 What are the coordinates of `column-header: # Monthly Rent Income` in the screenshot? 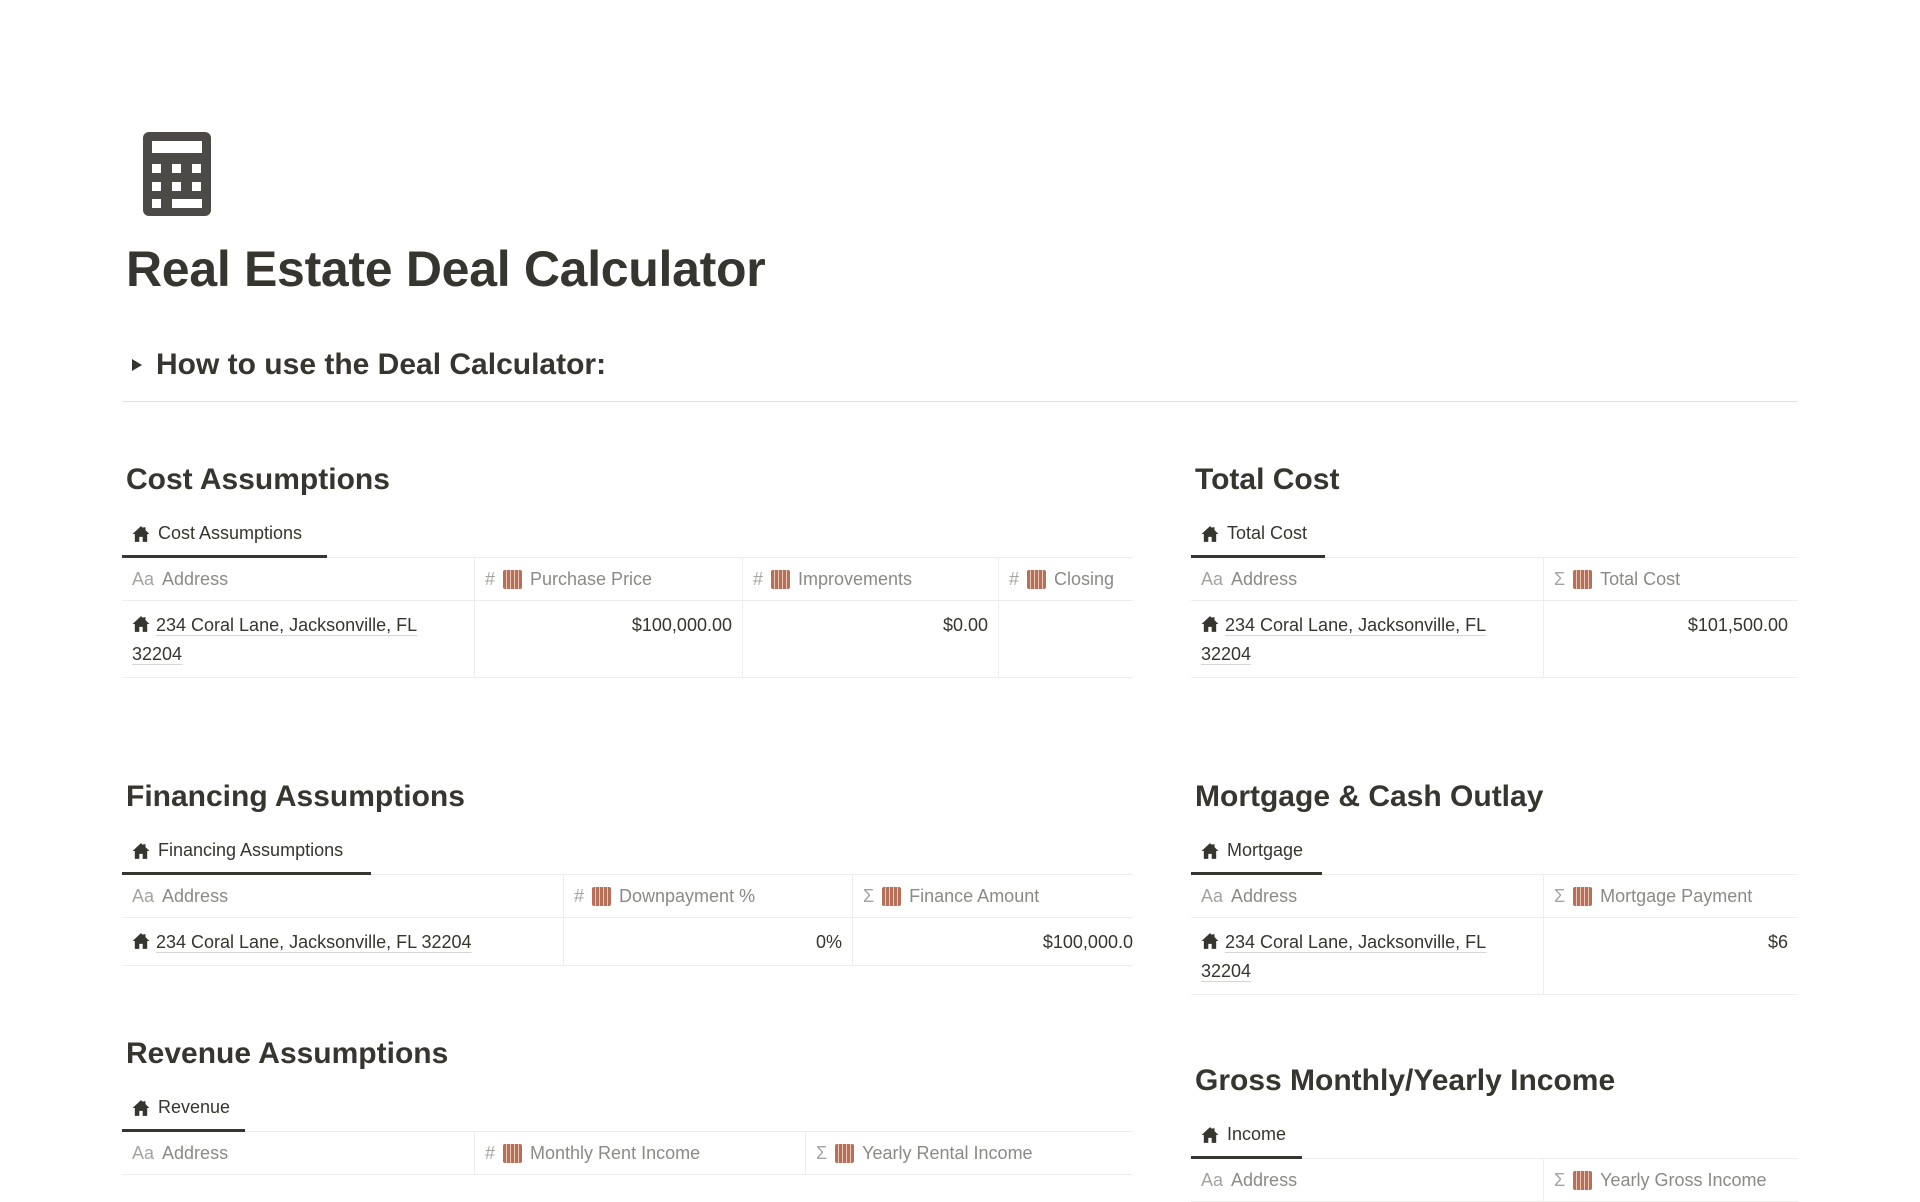 It's located at (640, 1153).